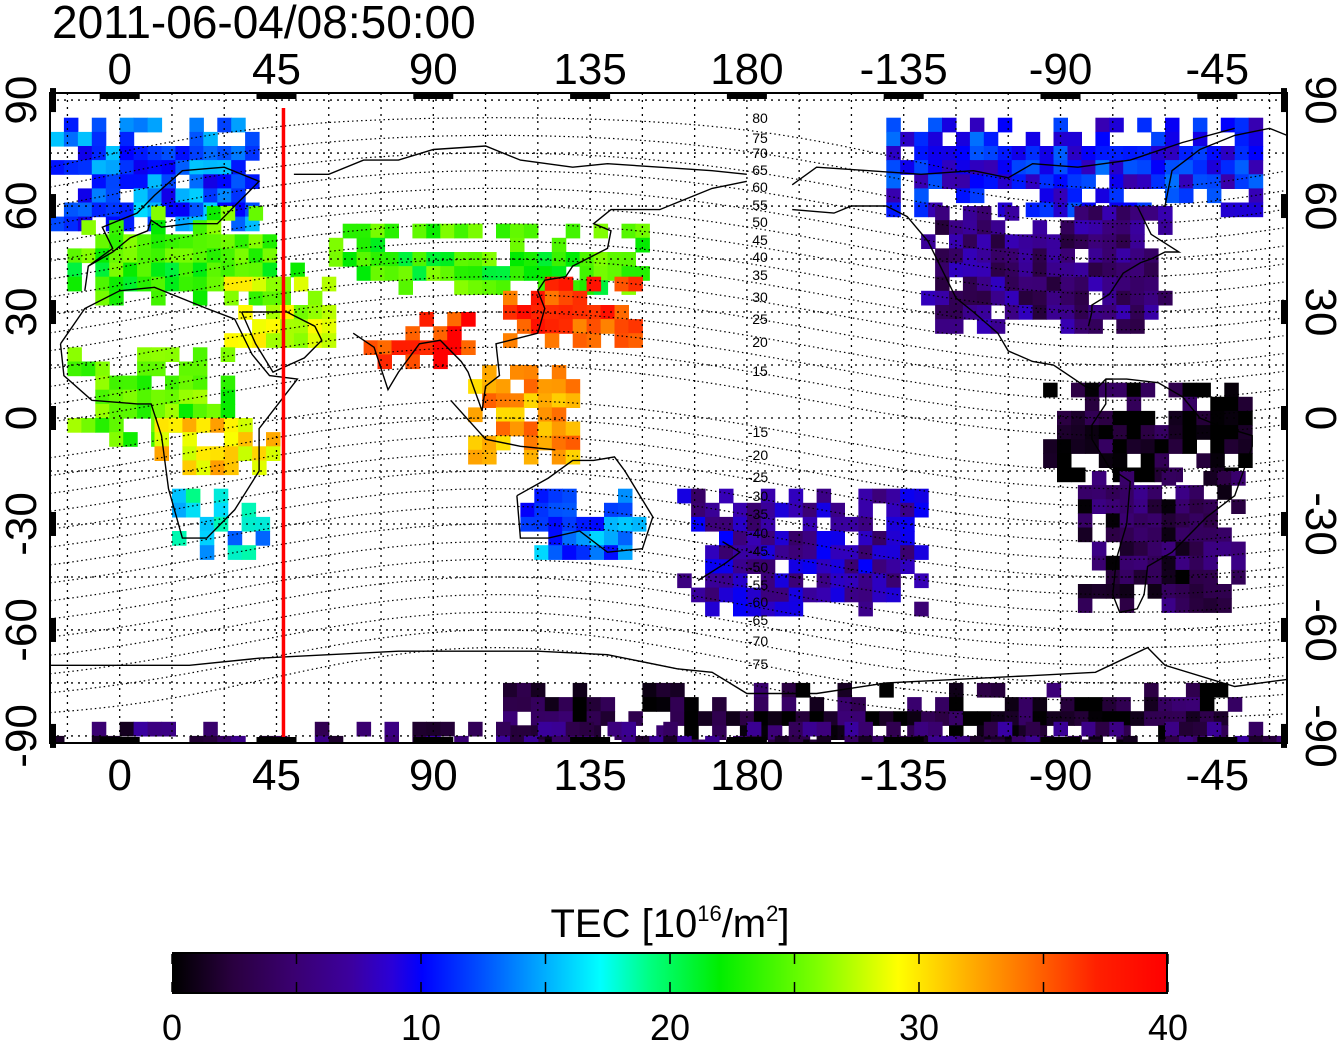  Describe the element at coordinates (1318, 418) in the screenshot. I see `lat-label-right: 0` at that location.